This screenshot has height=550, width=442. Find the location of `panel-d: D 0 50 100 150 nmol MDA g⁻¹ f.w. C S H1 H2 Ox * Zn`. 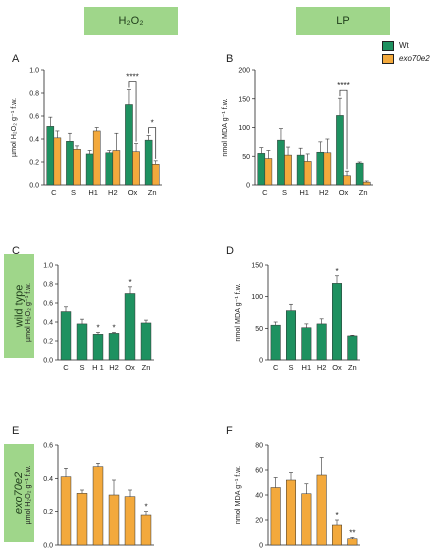

panel-d: D 0 50 100 150 nmol MDA g⁻¹ f.w. C S H1 H2 Ox * Zn is located at coordinates (293, 308).